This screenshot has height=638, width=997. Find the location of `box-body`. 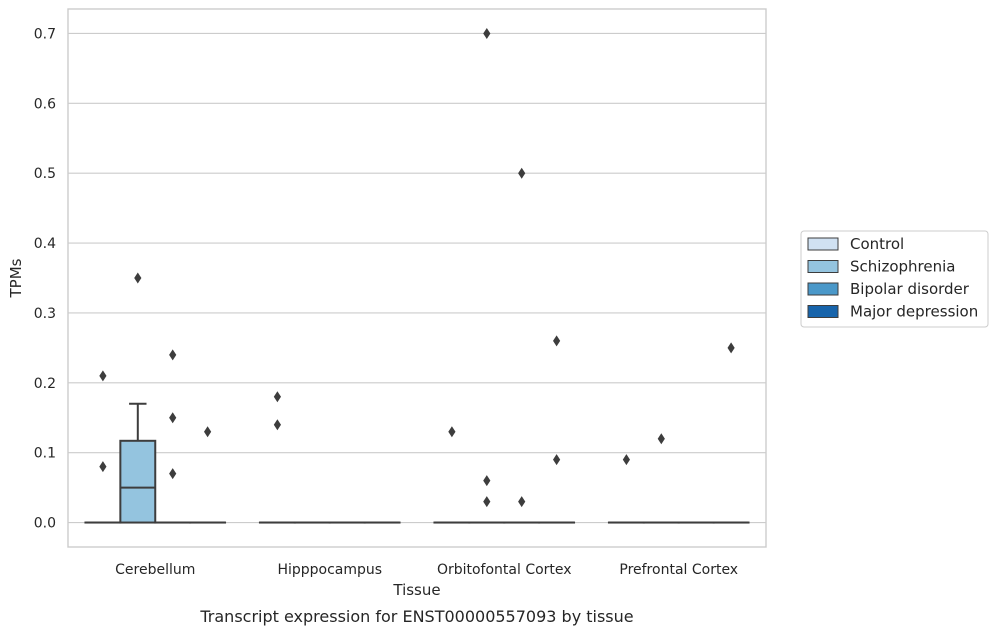

box-body is located at coordinates (137, 482).